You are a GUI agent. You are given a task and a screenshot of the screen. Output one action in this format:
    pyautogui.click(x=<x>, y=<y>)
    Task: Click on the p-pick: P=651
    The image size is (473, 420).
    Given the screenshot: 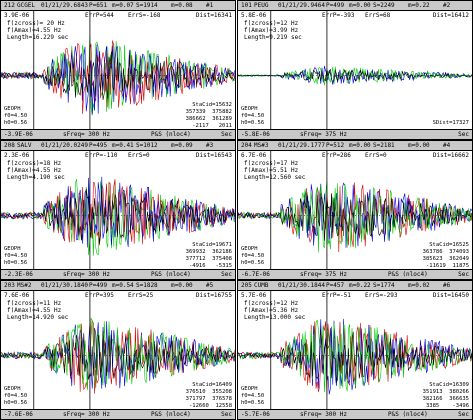 What is the action you would take?
    pyautogui.click(x=98, y=5)
    